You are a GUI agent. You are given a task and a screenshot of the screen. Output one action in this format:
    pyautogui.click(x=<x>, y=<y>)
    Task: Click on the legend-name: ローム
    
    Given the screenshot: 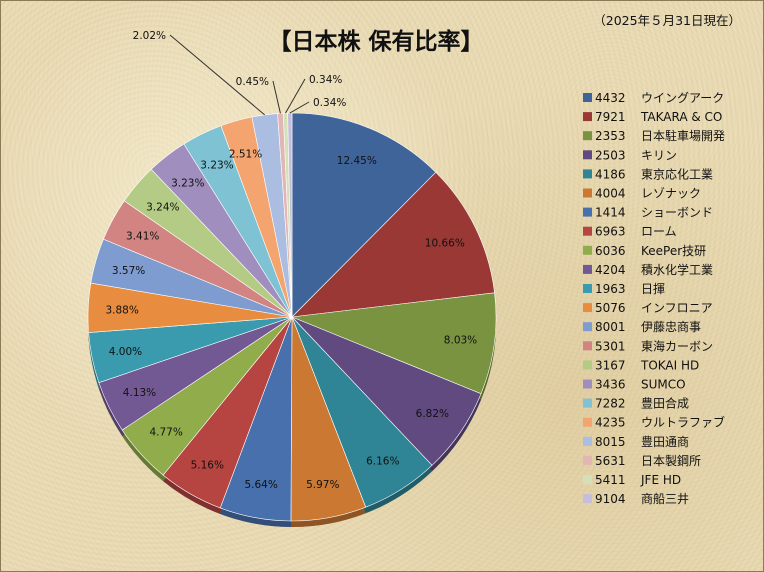 What is the action you would take?
    pyautogui.click(x=659, y=232)
    